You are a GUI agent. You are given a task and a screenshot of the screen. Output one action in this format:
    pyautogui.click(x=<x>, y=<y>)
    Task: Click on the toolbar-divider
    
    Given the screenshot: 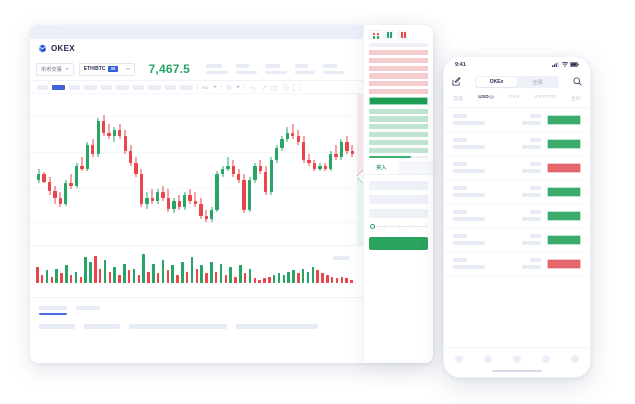 What is the action you would take?
    pyautogui.click(x=221, y=87)
    